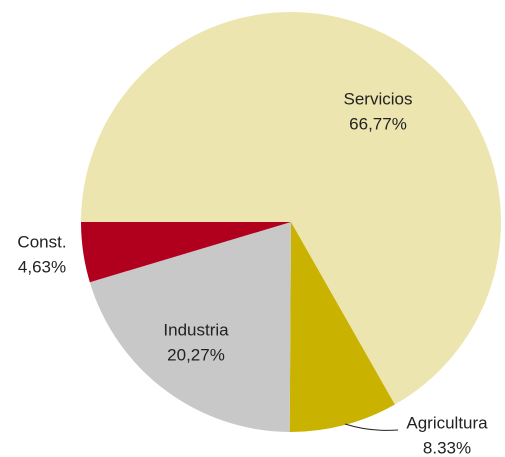  Describe the element at coordinates (371, 427) in the screenshot. I see `leader-line` at that location.